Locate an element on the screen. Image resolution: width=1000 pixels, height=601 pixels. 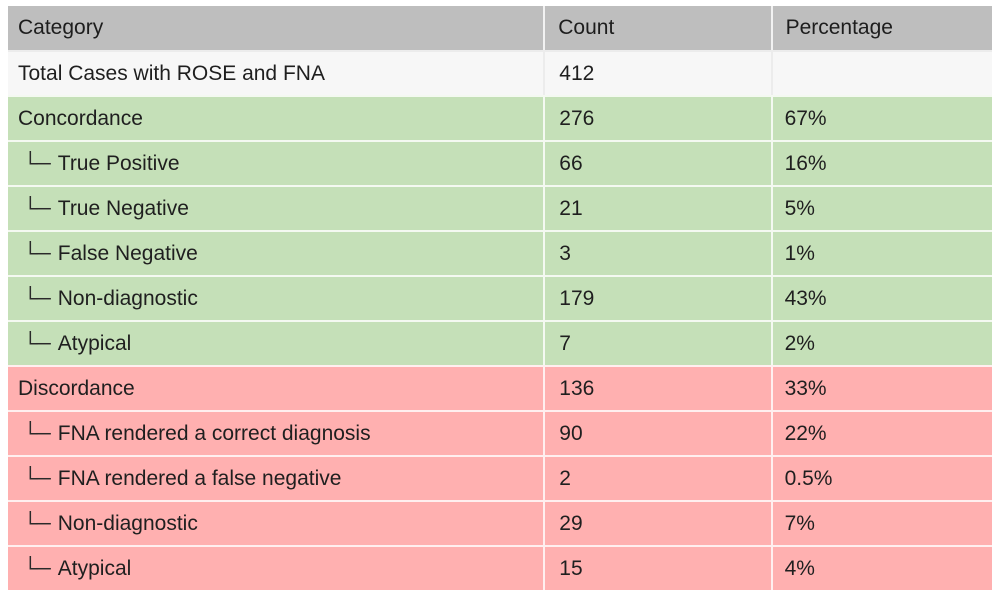
table-row: Concordance 276 67% is located at coordinates (500, 117).